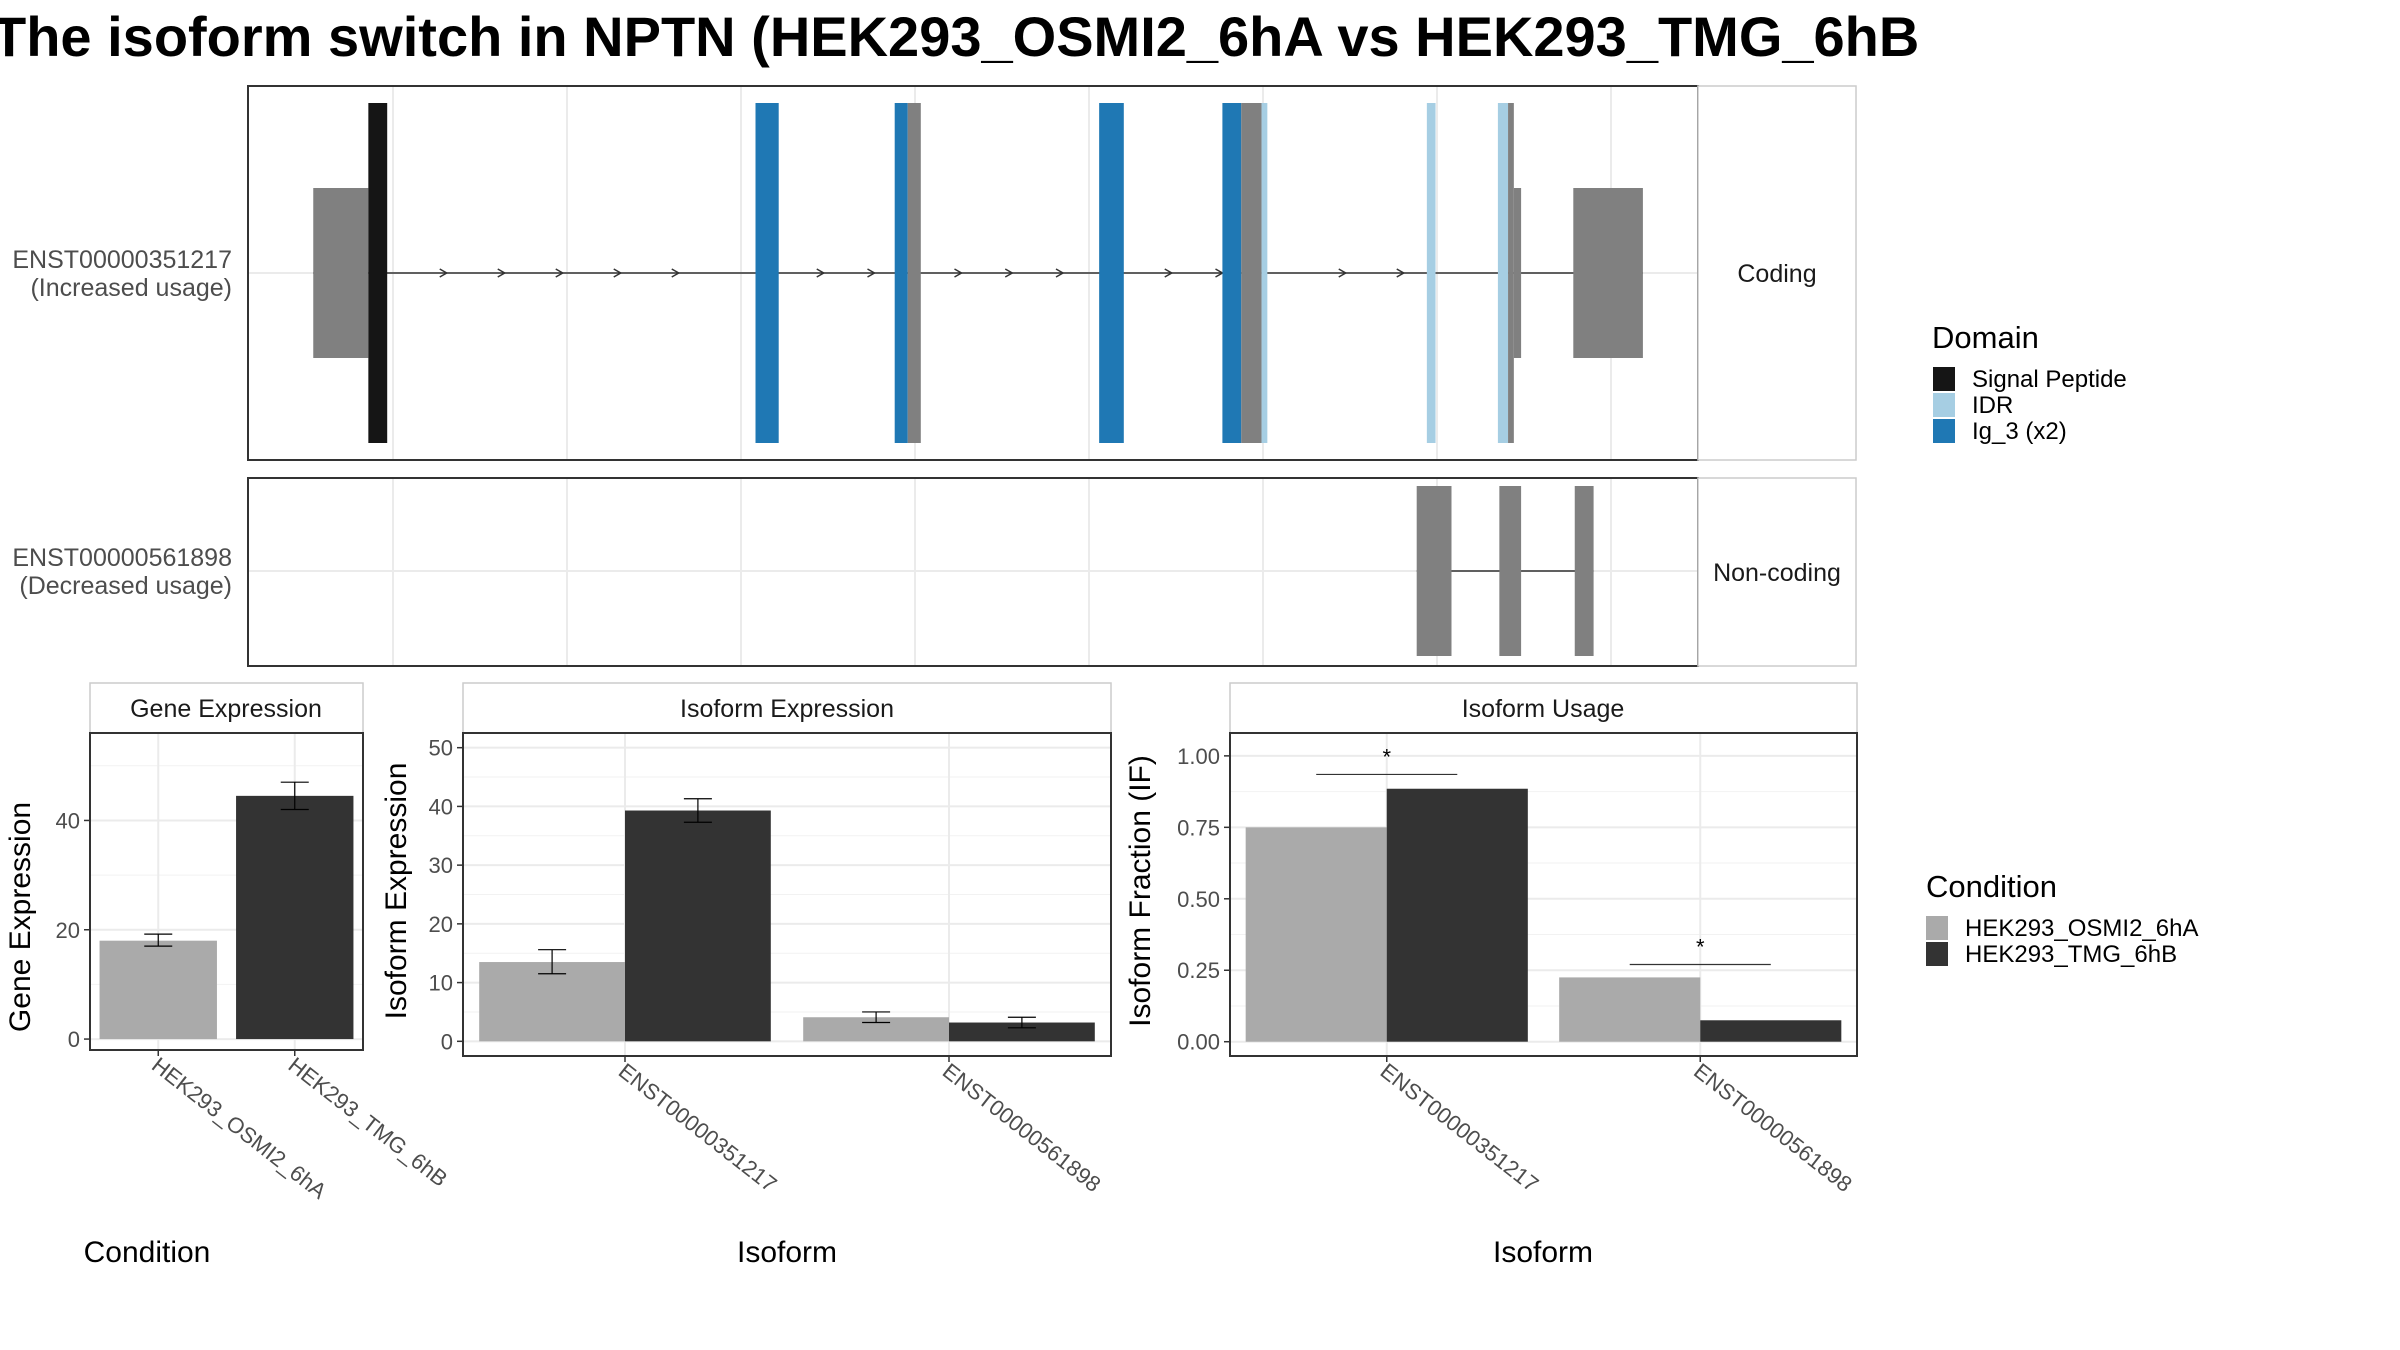 The image size is (2400, 1350). What do you see at coordinates (122, 558) in the screenshot?
I see `isoform-id-label: ENST00000561898` at bounding box center [122, 558].